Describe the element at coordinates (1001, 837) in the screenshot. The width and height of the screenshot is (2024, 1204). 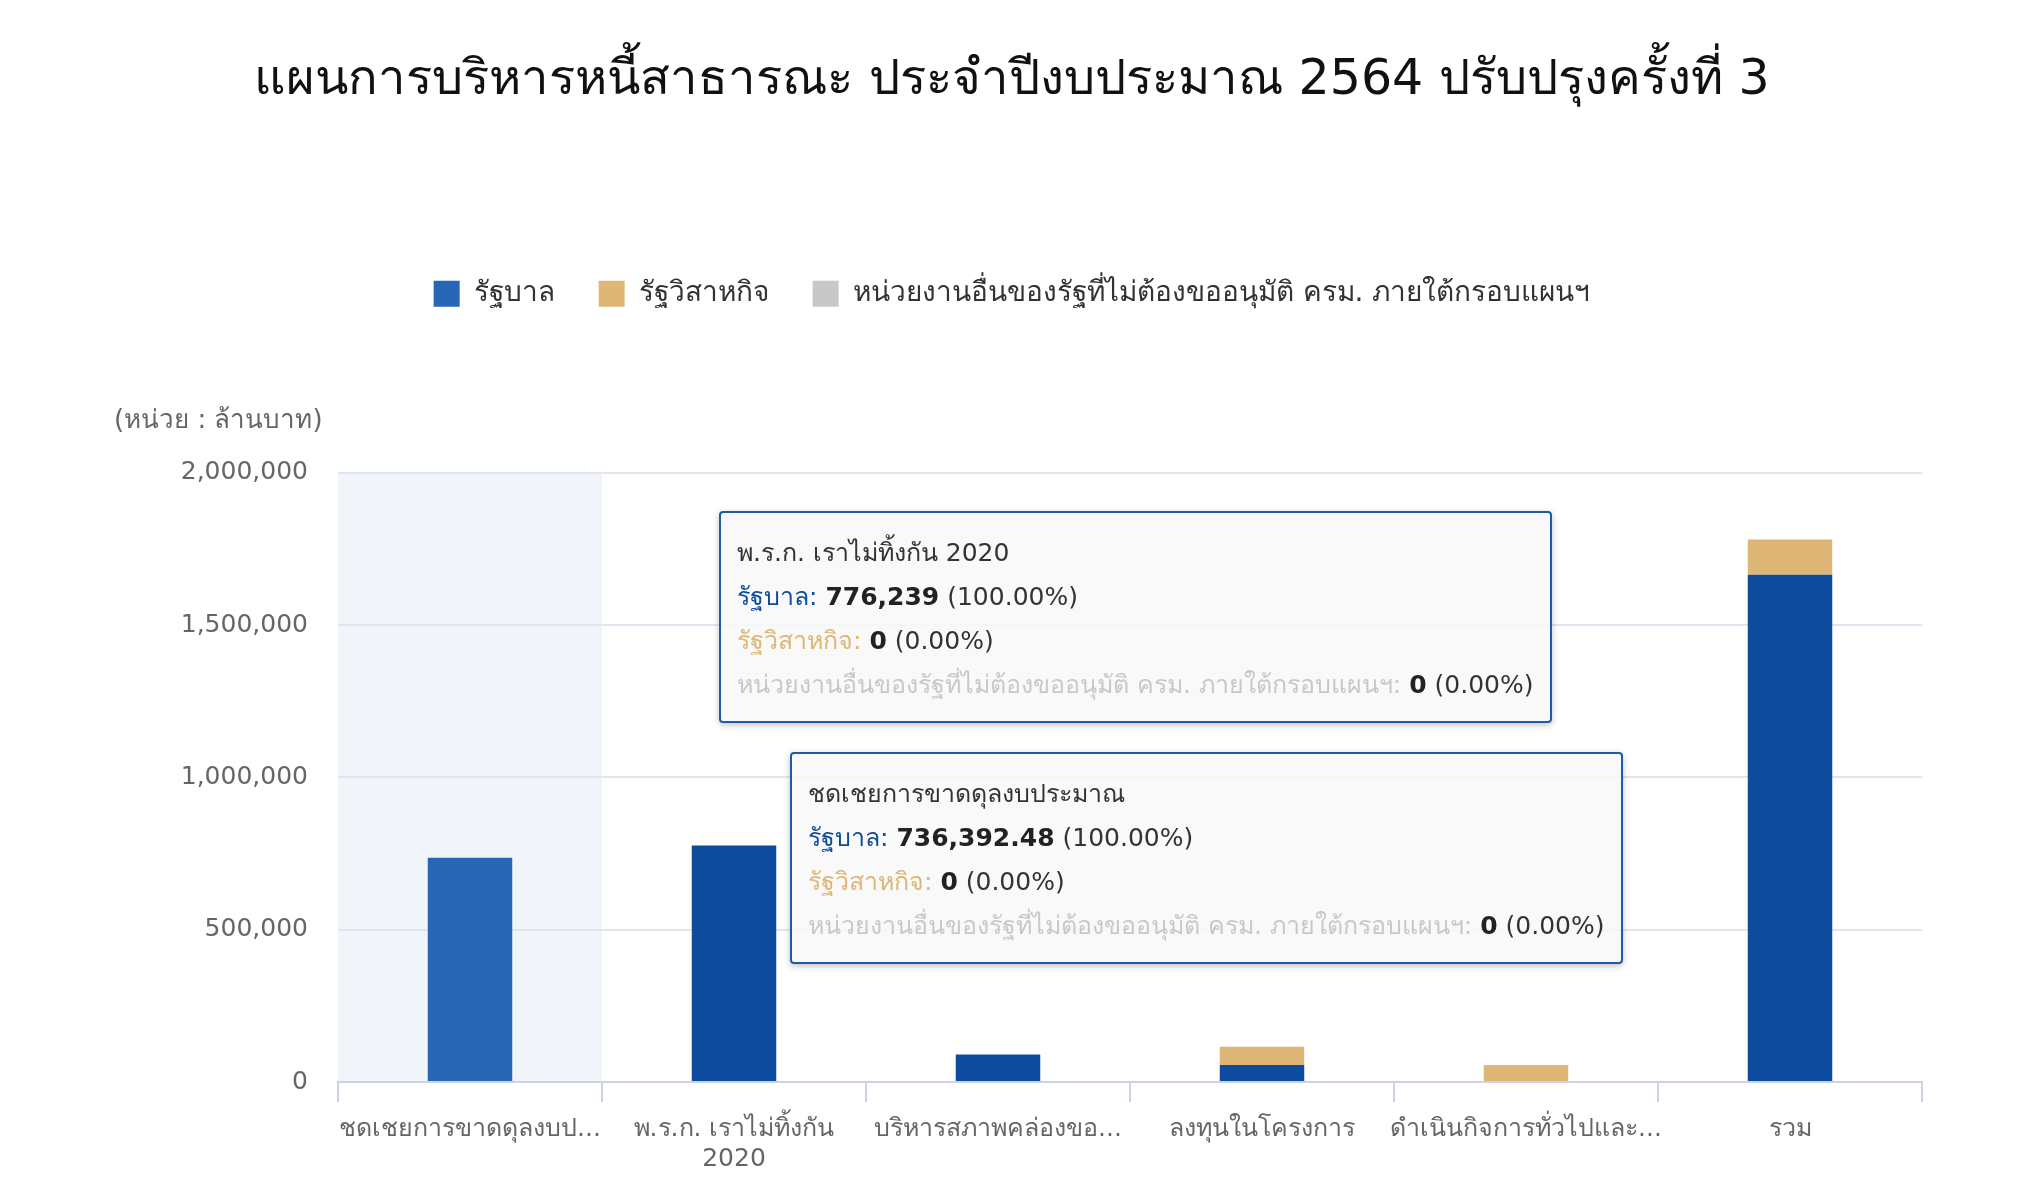
I see `annotation: รัฐบาล: 736,392.48 (100.00%)` at that location.